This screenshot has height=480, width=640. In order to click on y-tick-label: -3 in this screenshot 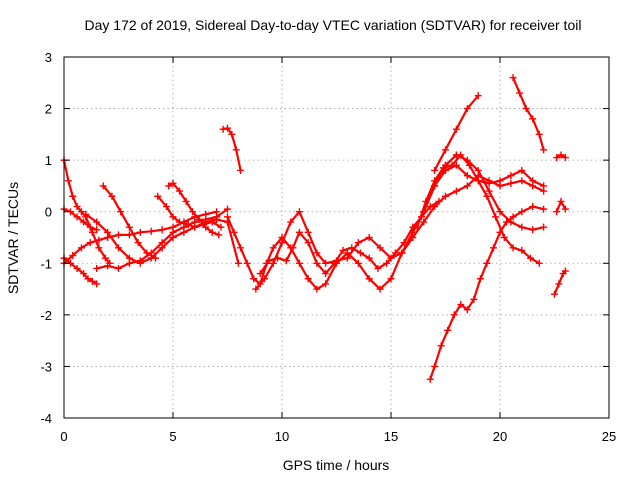, I will do `click(46, 366)`.